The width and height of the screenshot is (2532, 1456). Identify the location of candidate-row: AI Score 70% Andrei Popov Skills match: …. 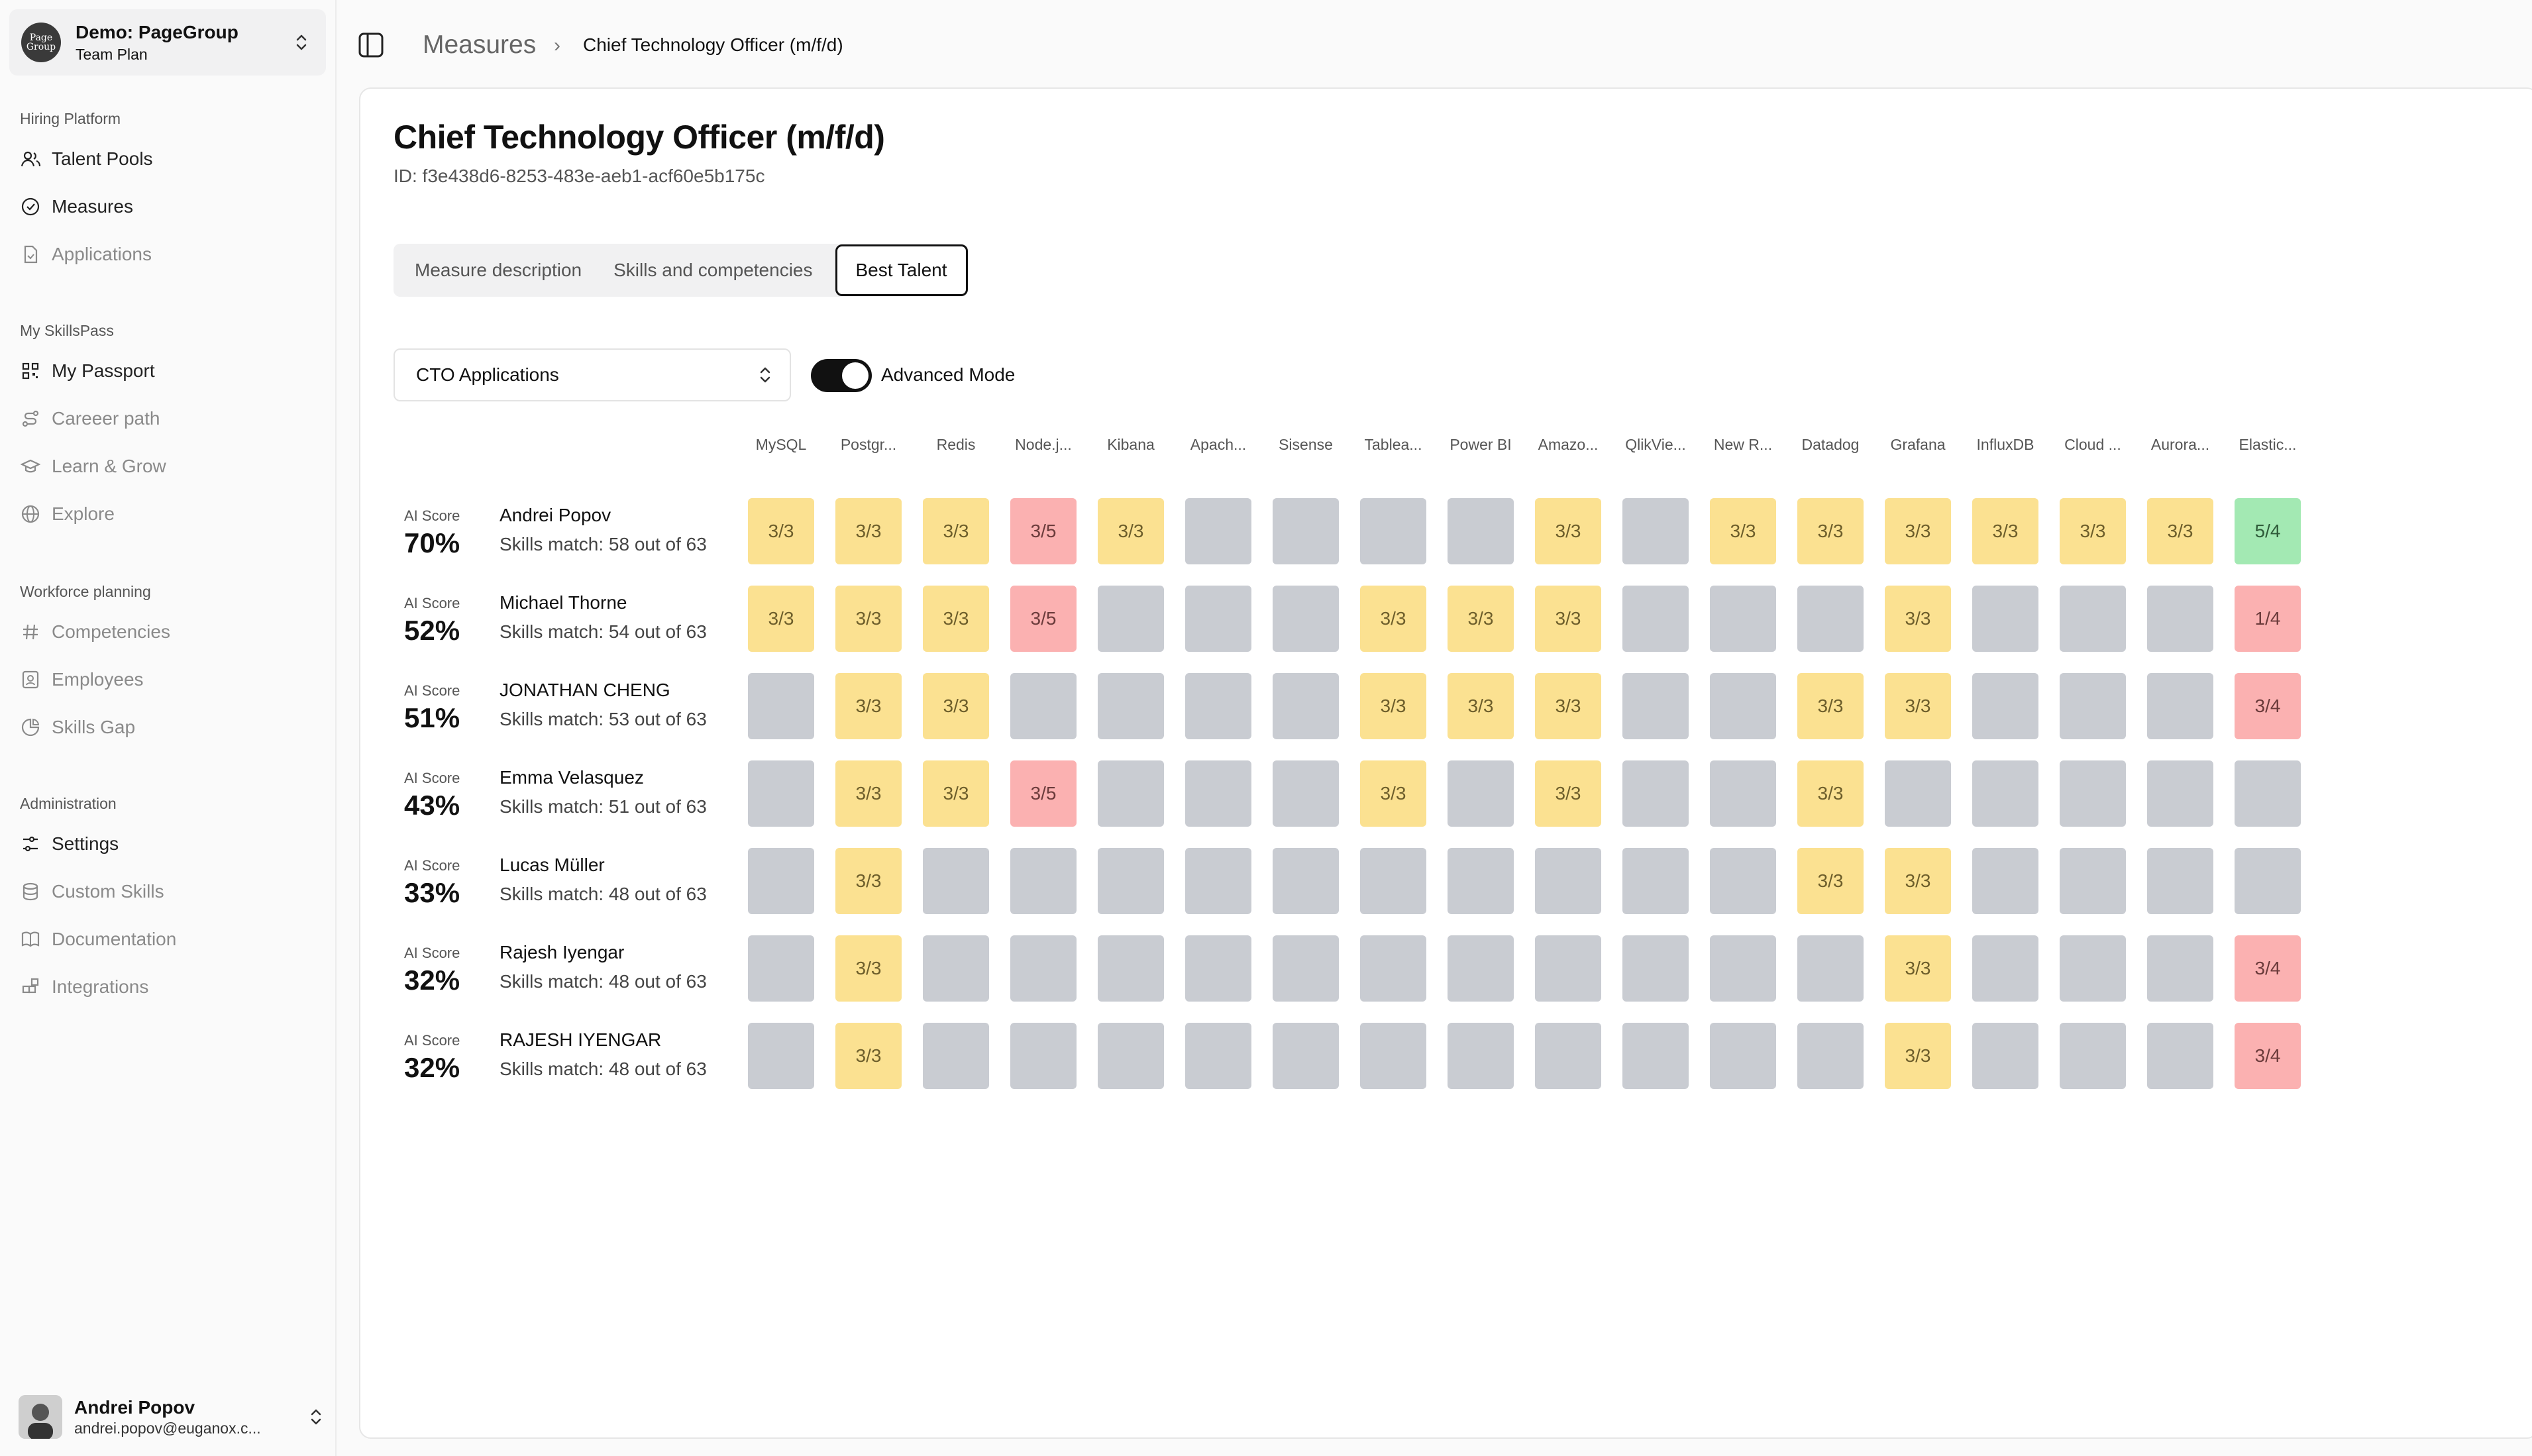
(566, 534).